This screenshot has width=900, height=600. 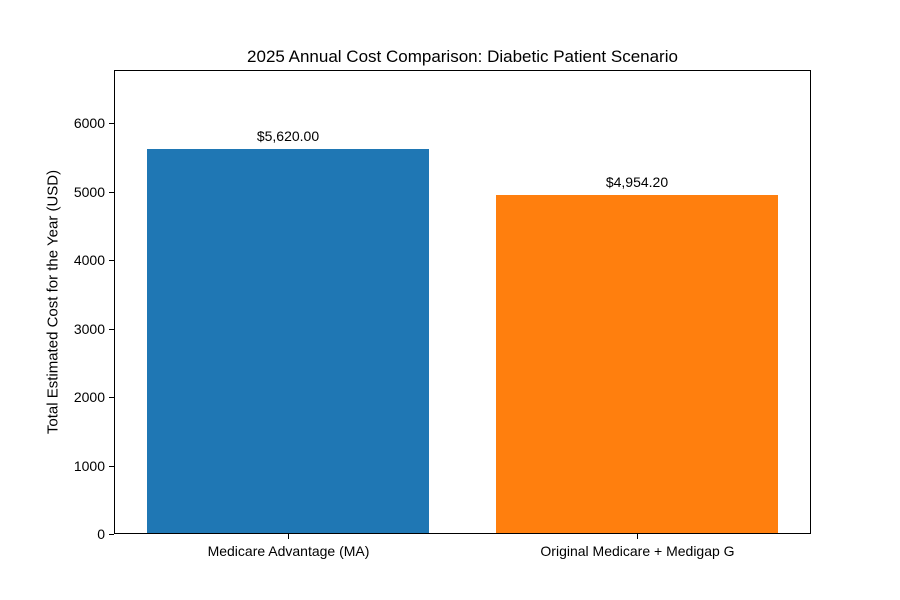 I want to click on y-tick-label: 5000, so click(x=89, y=192).